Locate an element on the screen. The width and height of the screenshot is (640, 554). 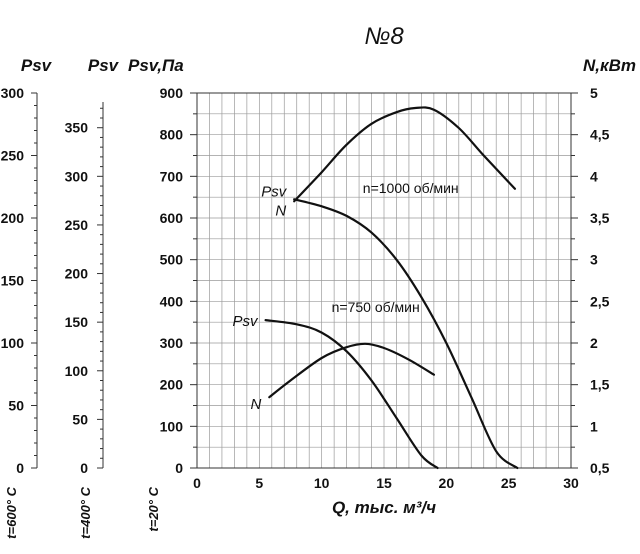
temperature-label-psv_600: t=600° C is located at coordinates (11, 512).